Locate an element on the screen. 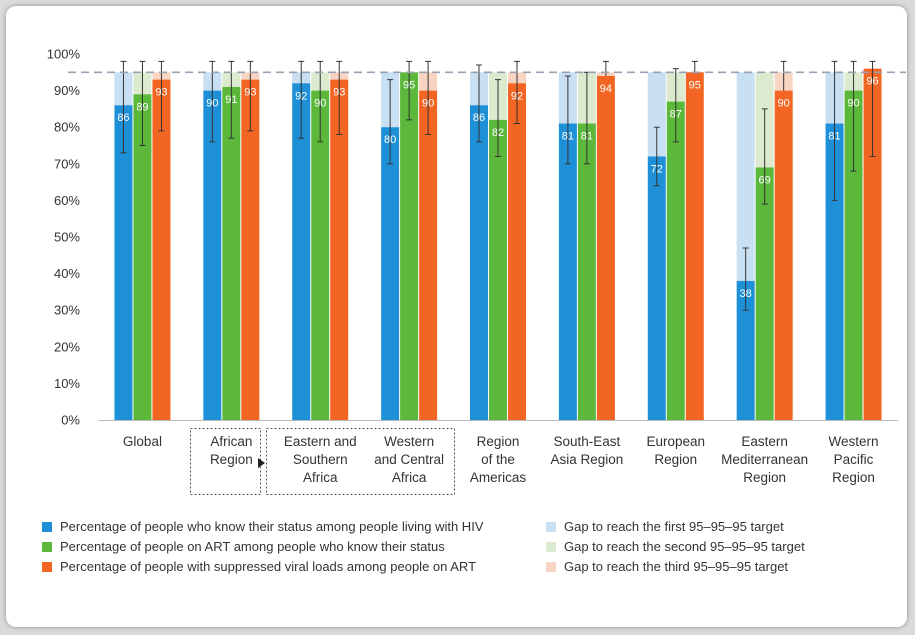 The image size is (915, 635). value-label: 38 is located at coordinates (746, 294).